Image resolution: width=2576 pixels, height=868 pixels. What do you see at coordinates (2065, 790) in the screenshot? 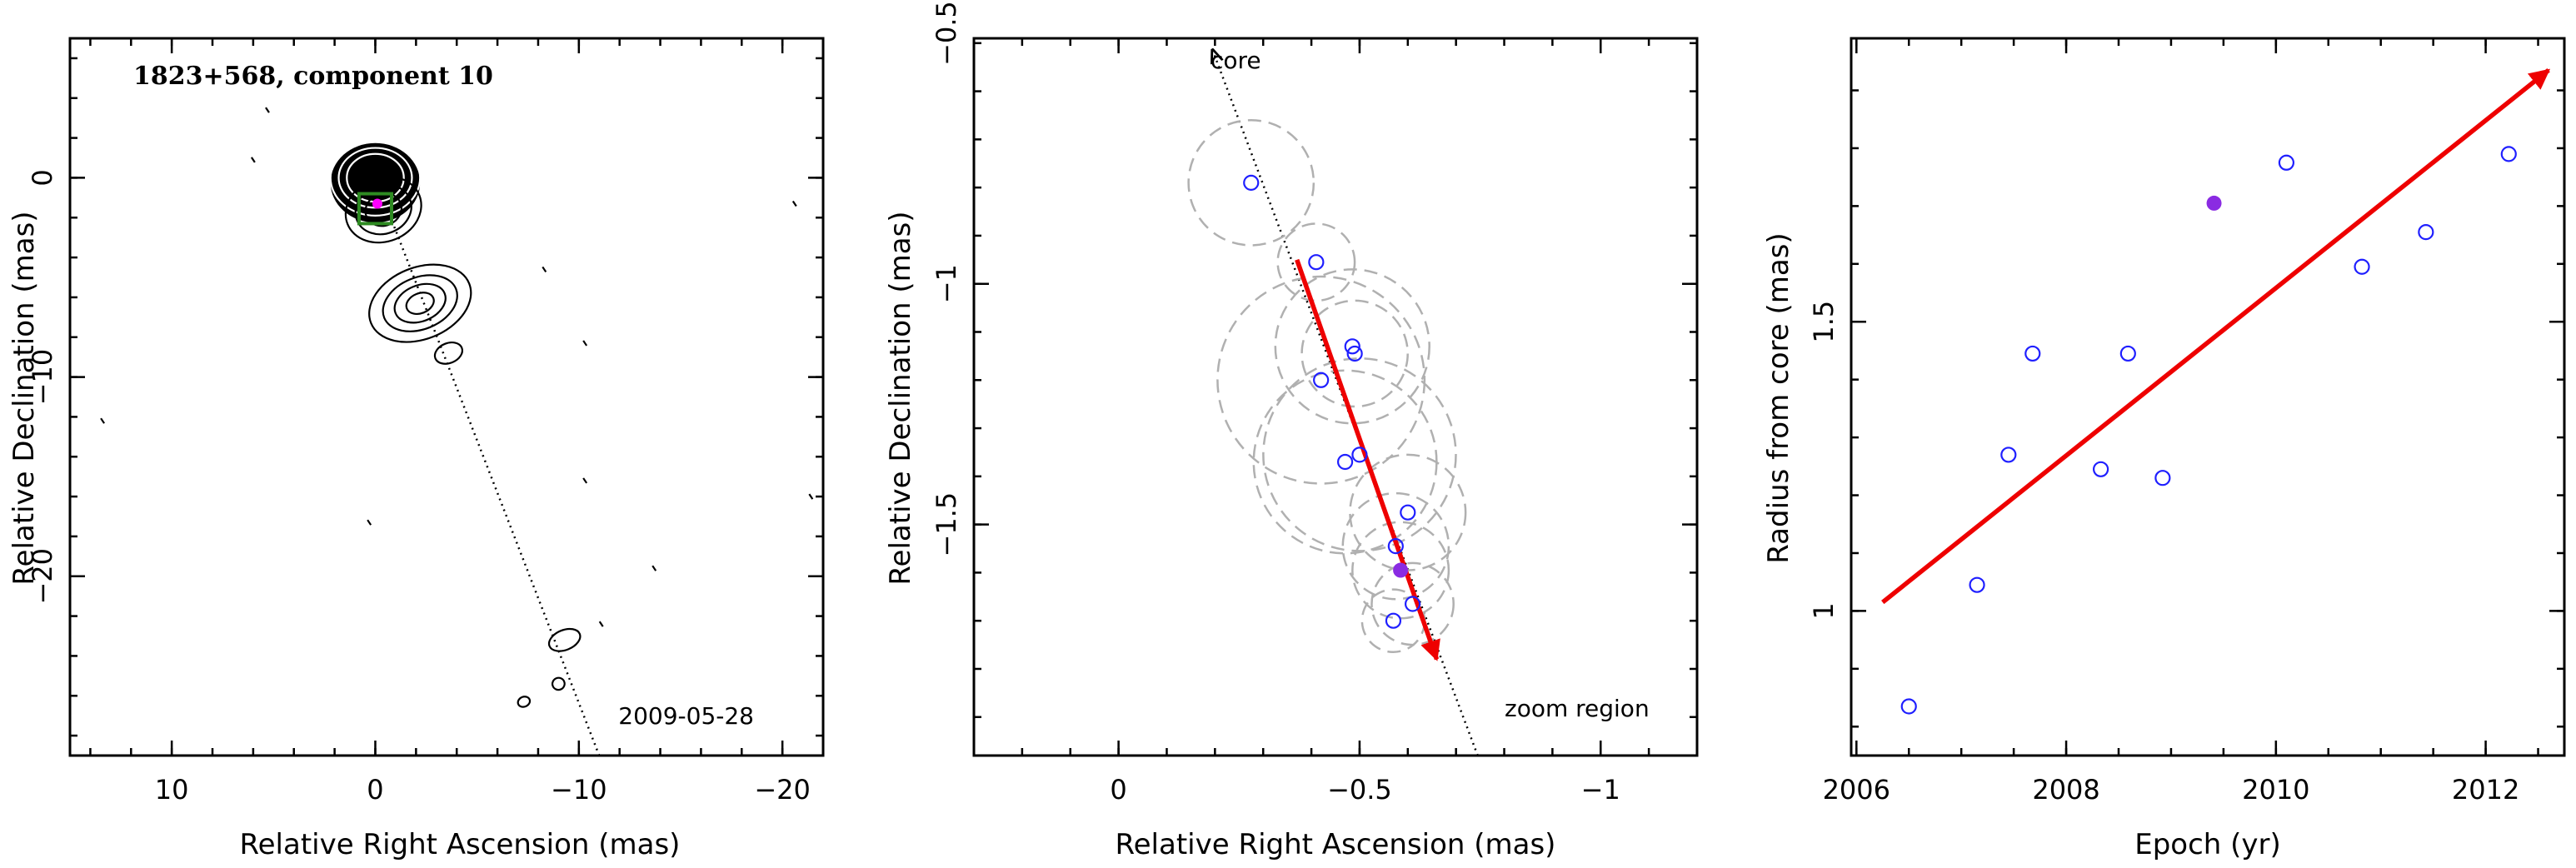
I see `right-x-tick-label: 2008` at bounding box center [2065, 790].